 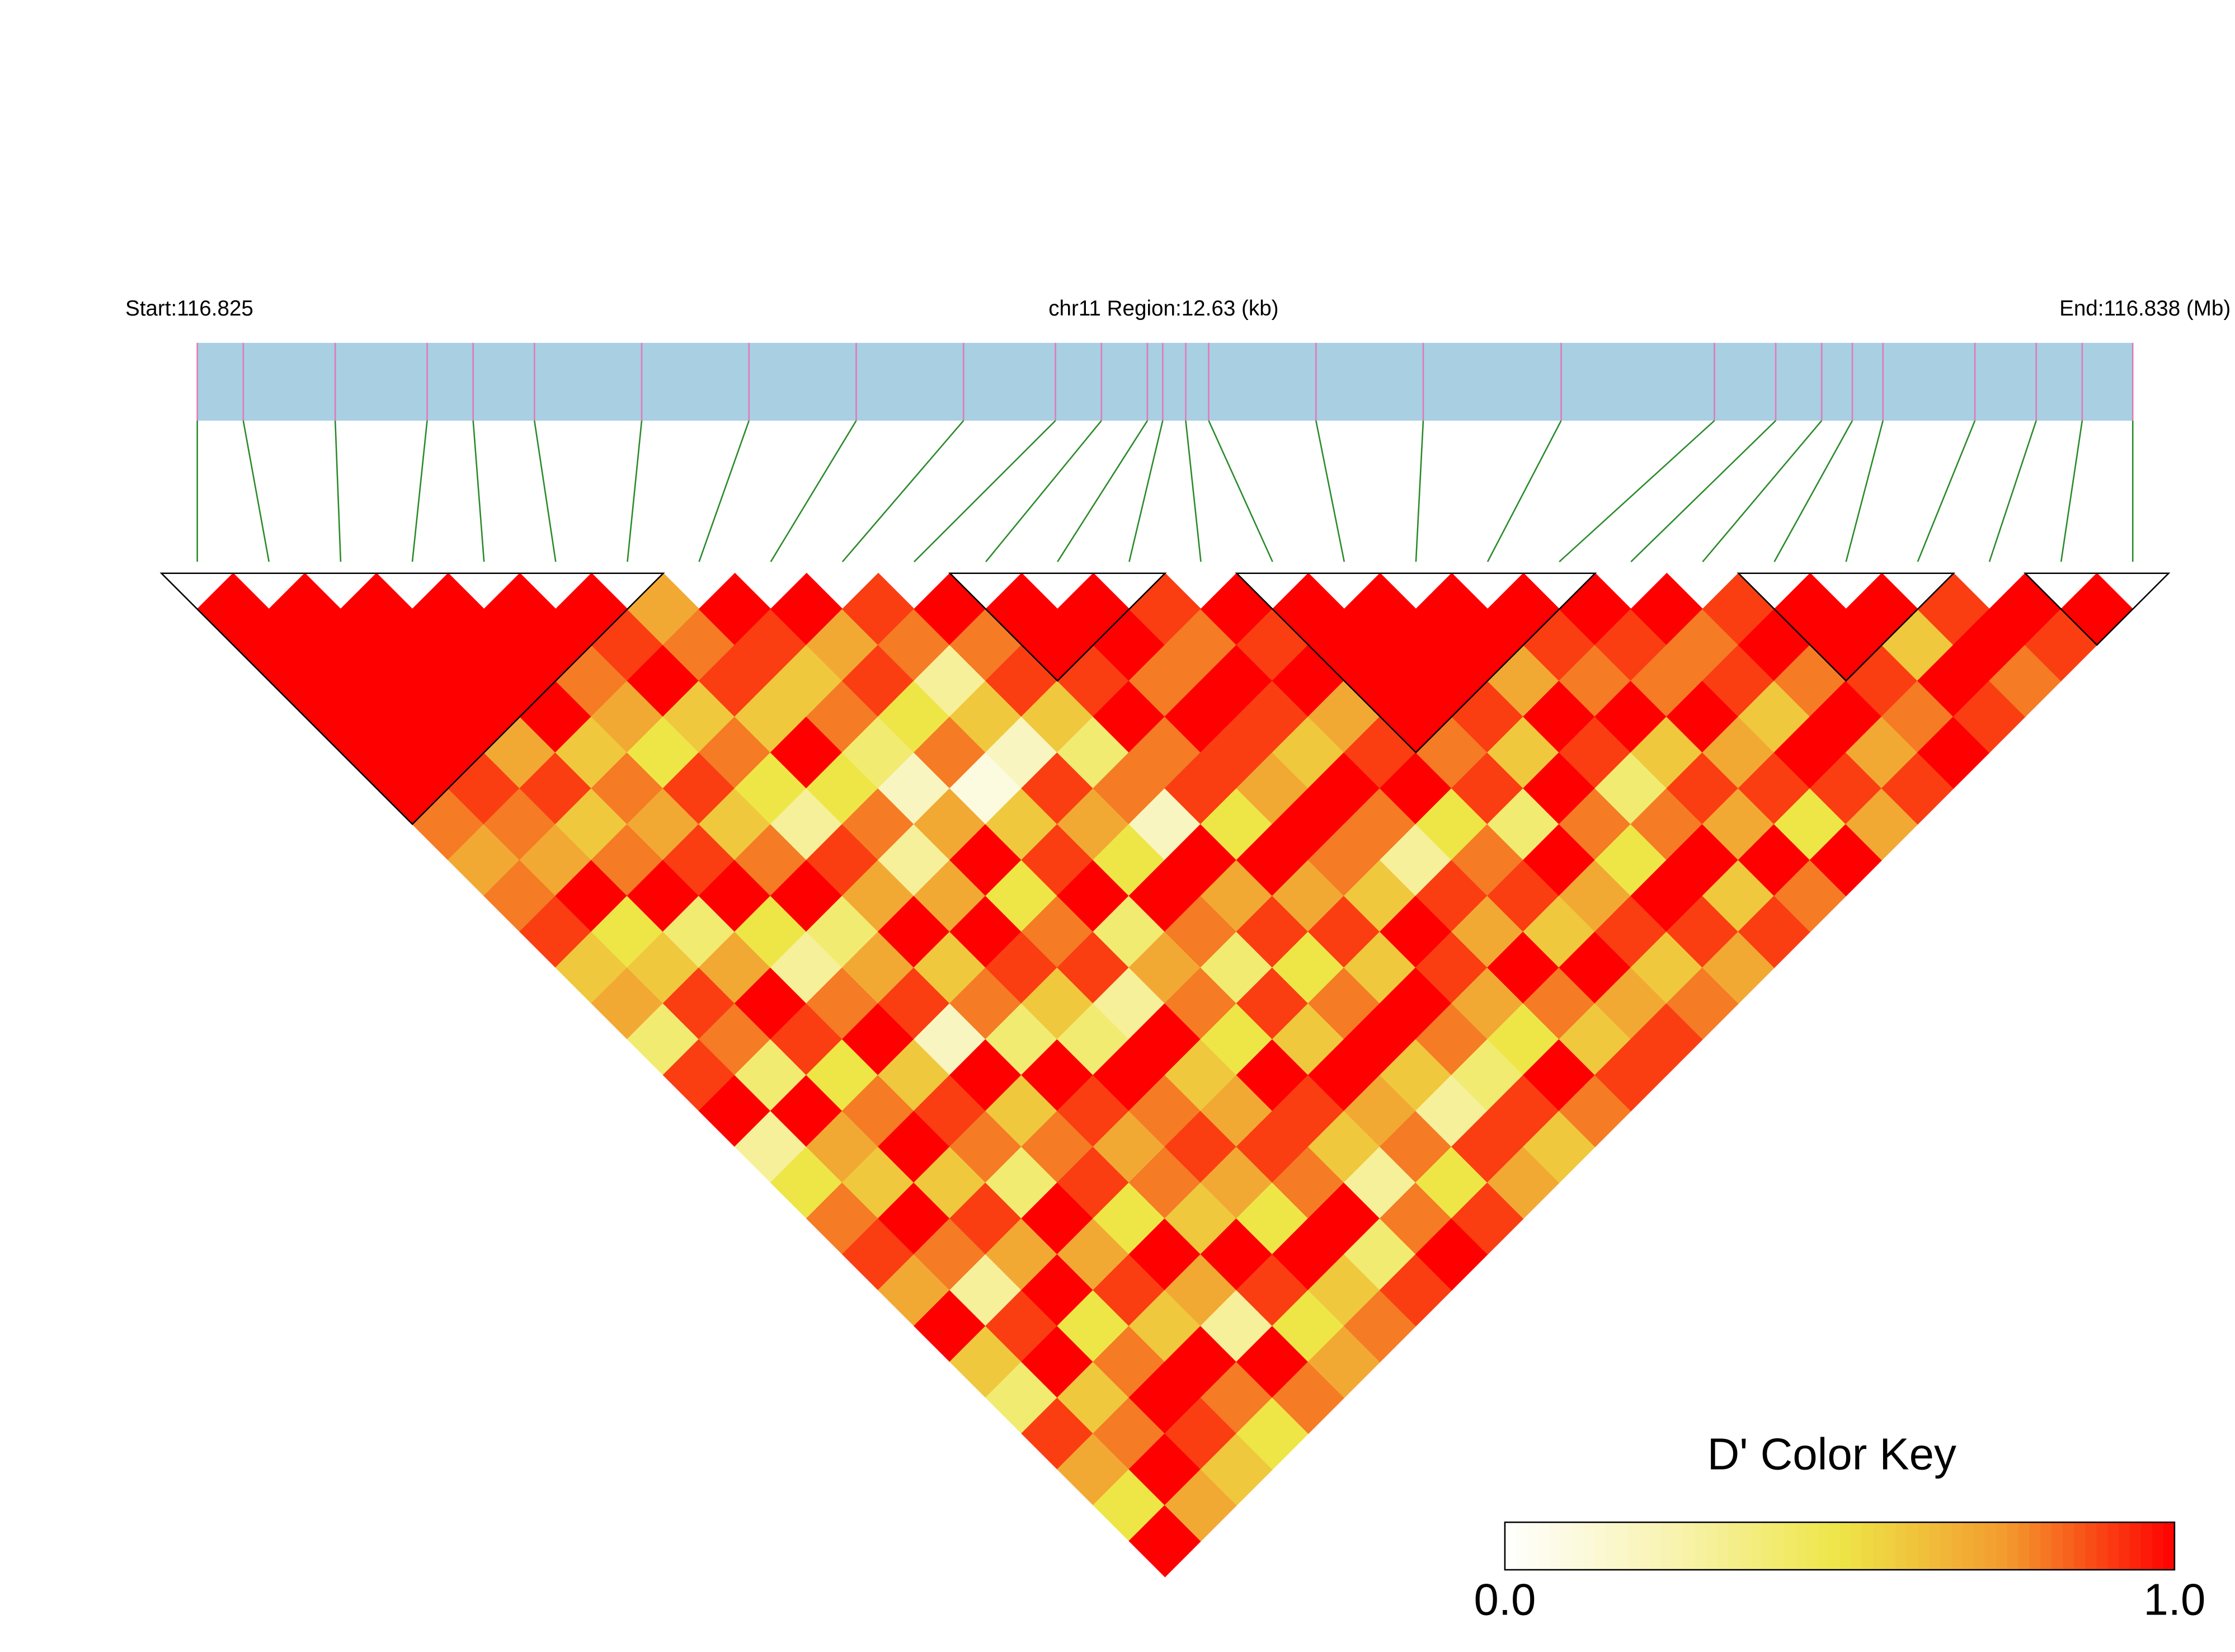 What do you see at coordinates (2174, 1599) in the screenshot?
I see `color-key-tick-label: 1.0` at bounding box center [2174, 1599].